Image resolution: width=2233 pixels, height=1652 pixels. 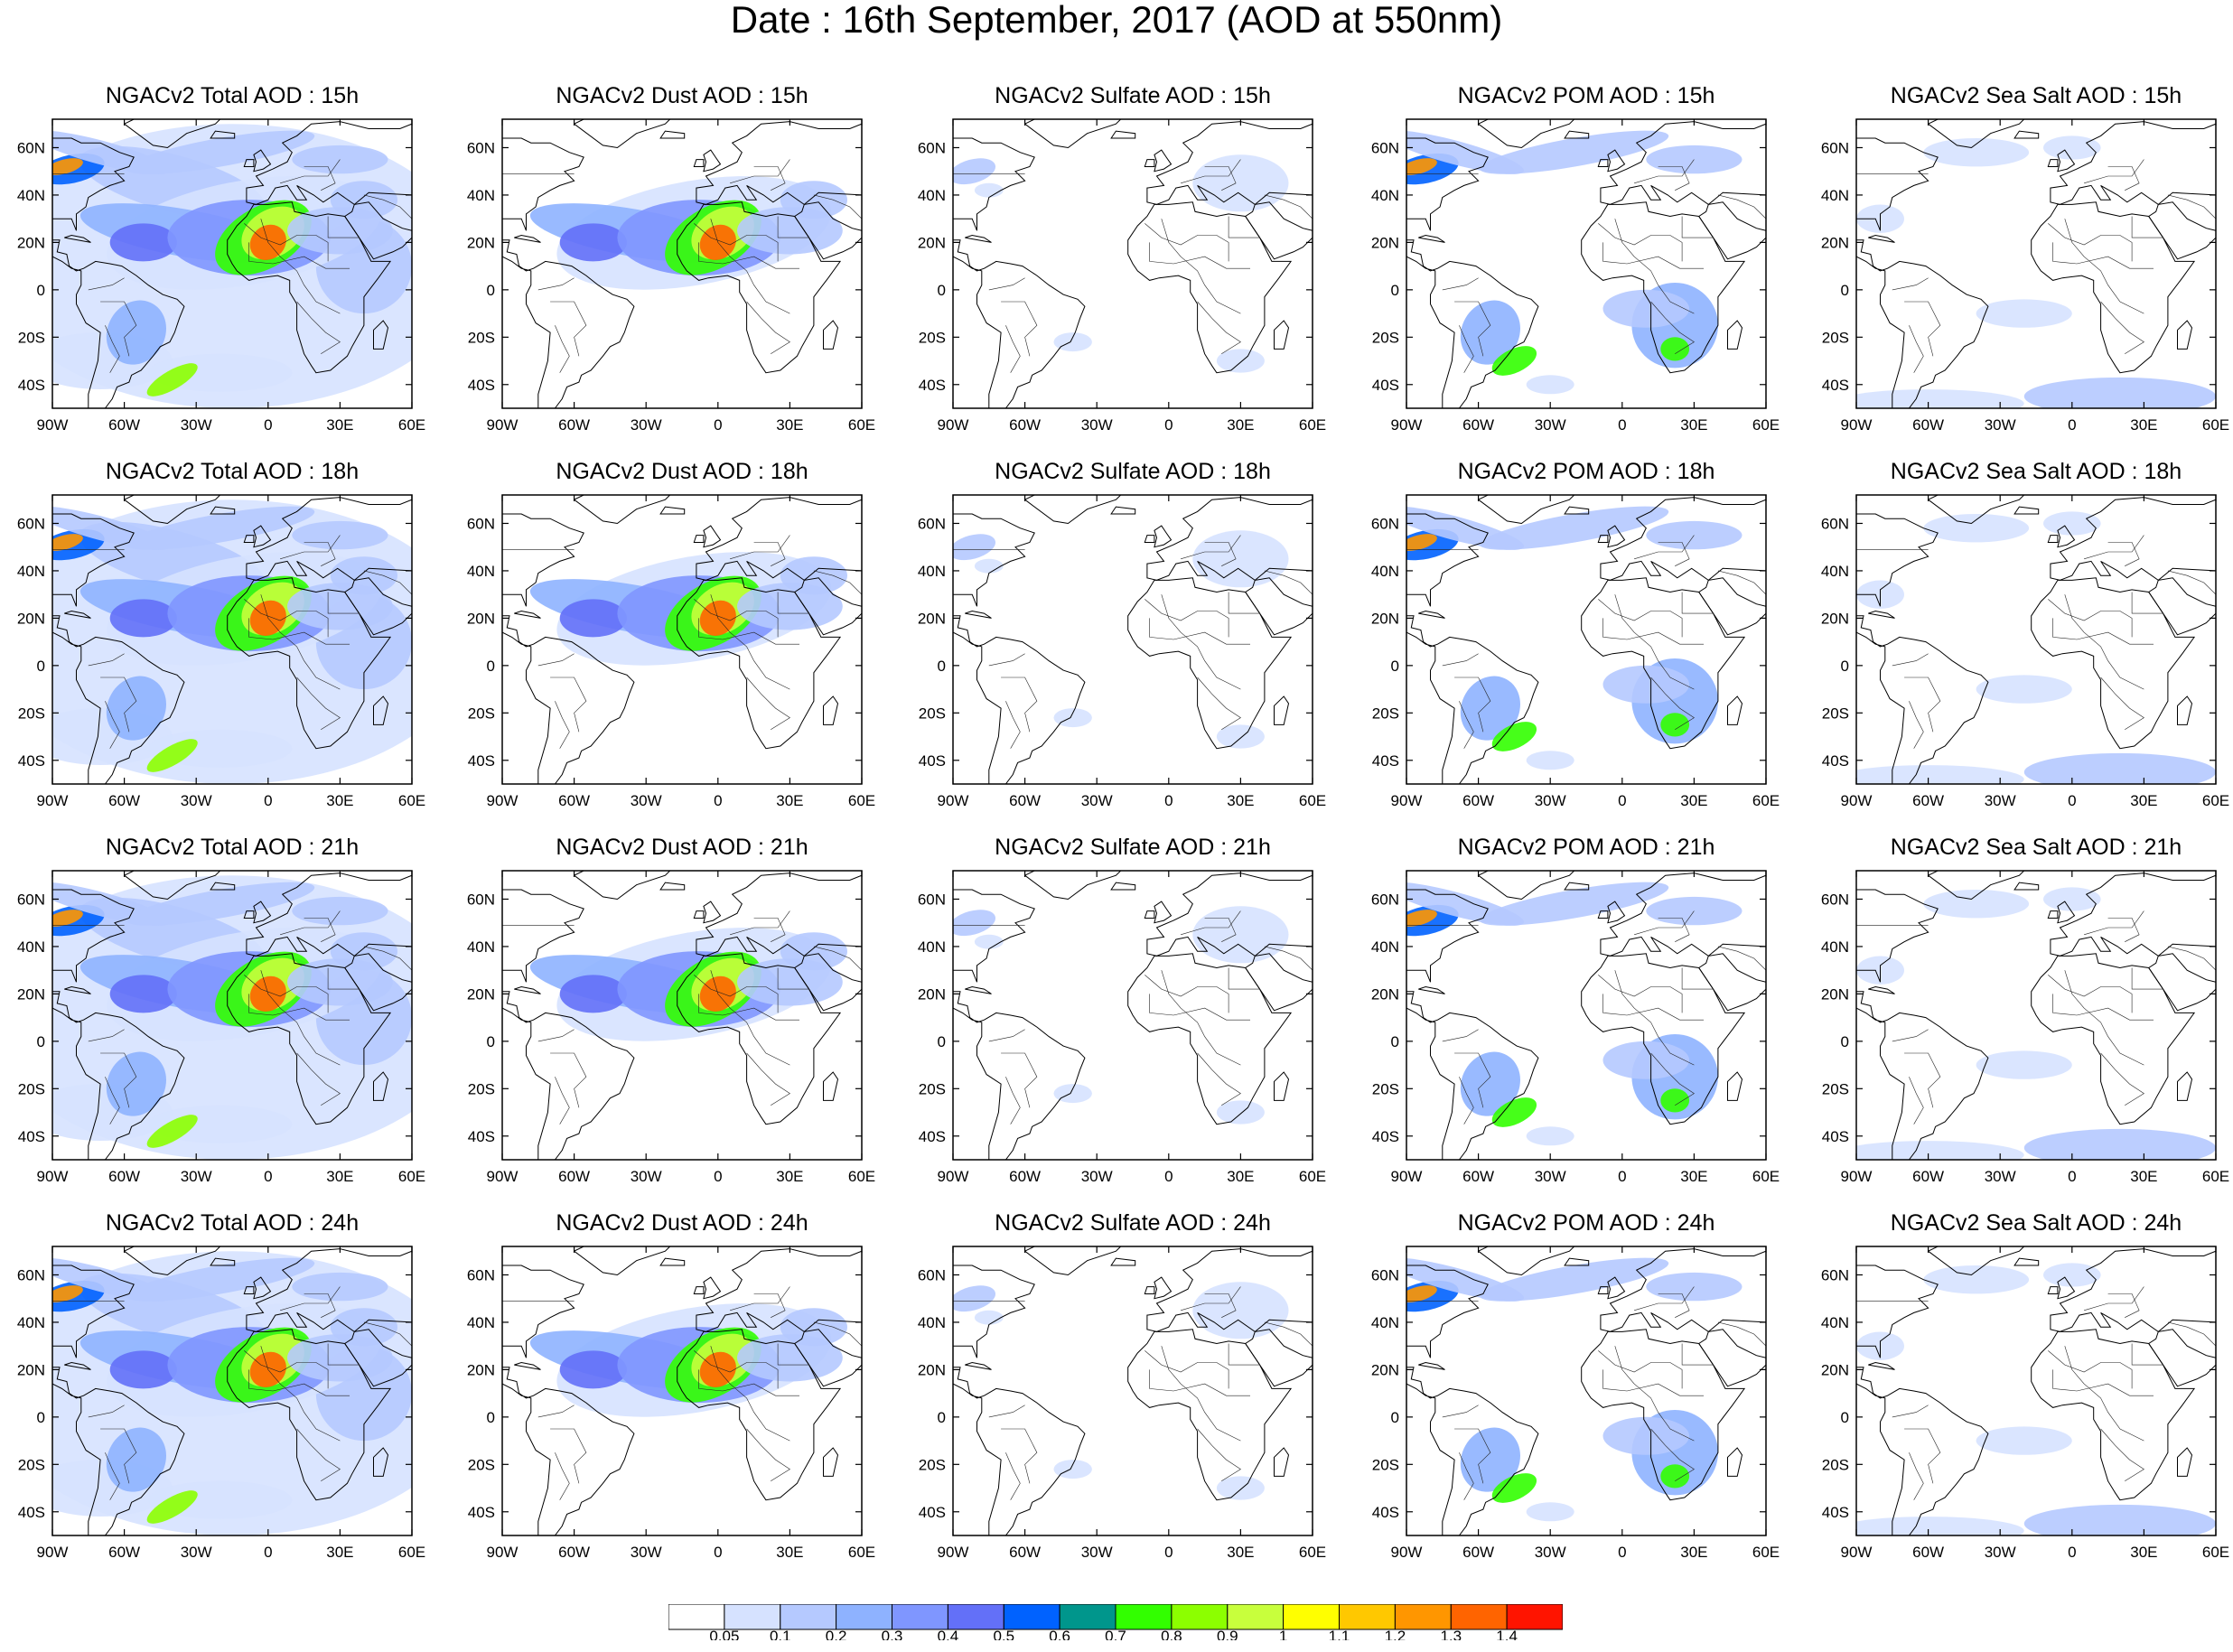 What do you see at coordinates (1845, 290) in the screenshot?
I see `lat-tick-label: 0` at bounding box center [1845, 290].